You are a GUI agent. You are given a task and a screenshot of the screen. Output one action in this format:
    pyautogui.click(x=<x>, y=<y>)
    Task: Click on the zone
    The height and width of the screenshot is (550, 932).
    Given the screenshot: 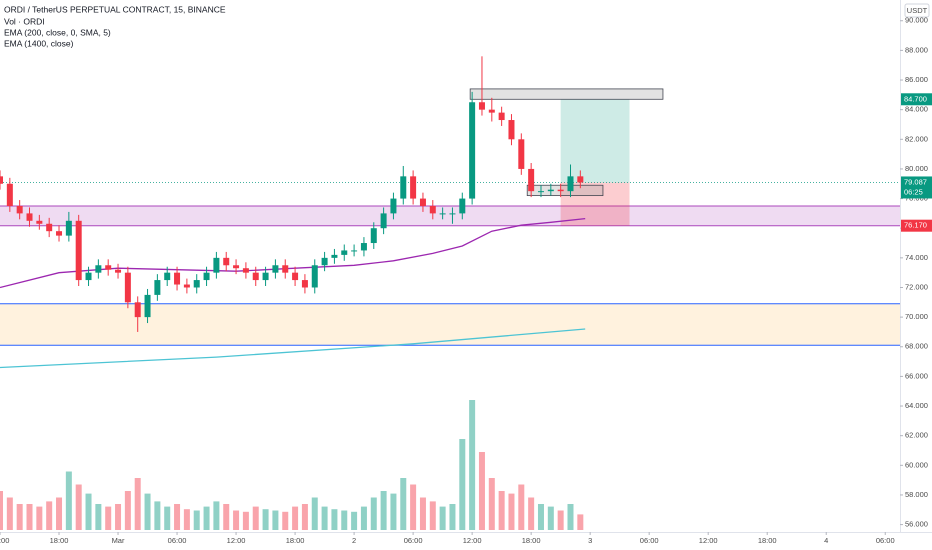 What is the action you would take?
    pyautogui.click(x=450, y=215)
    